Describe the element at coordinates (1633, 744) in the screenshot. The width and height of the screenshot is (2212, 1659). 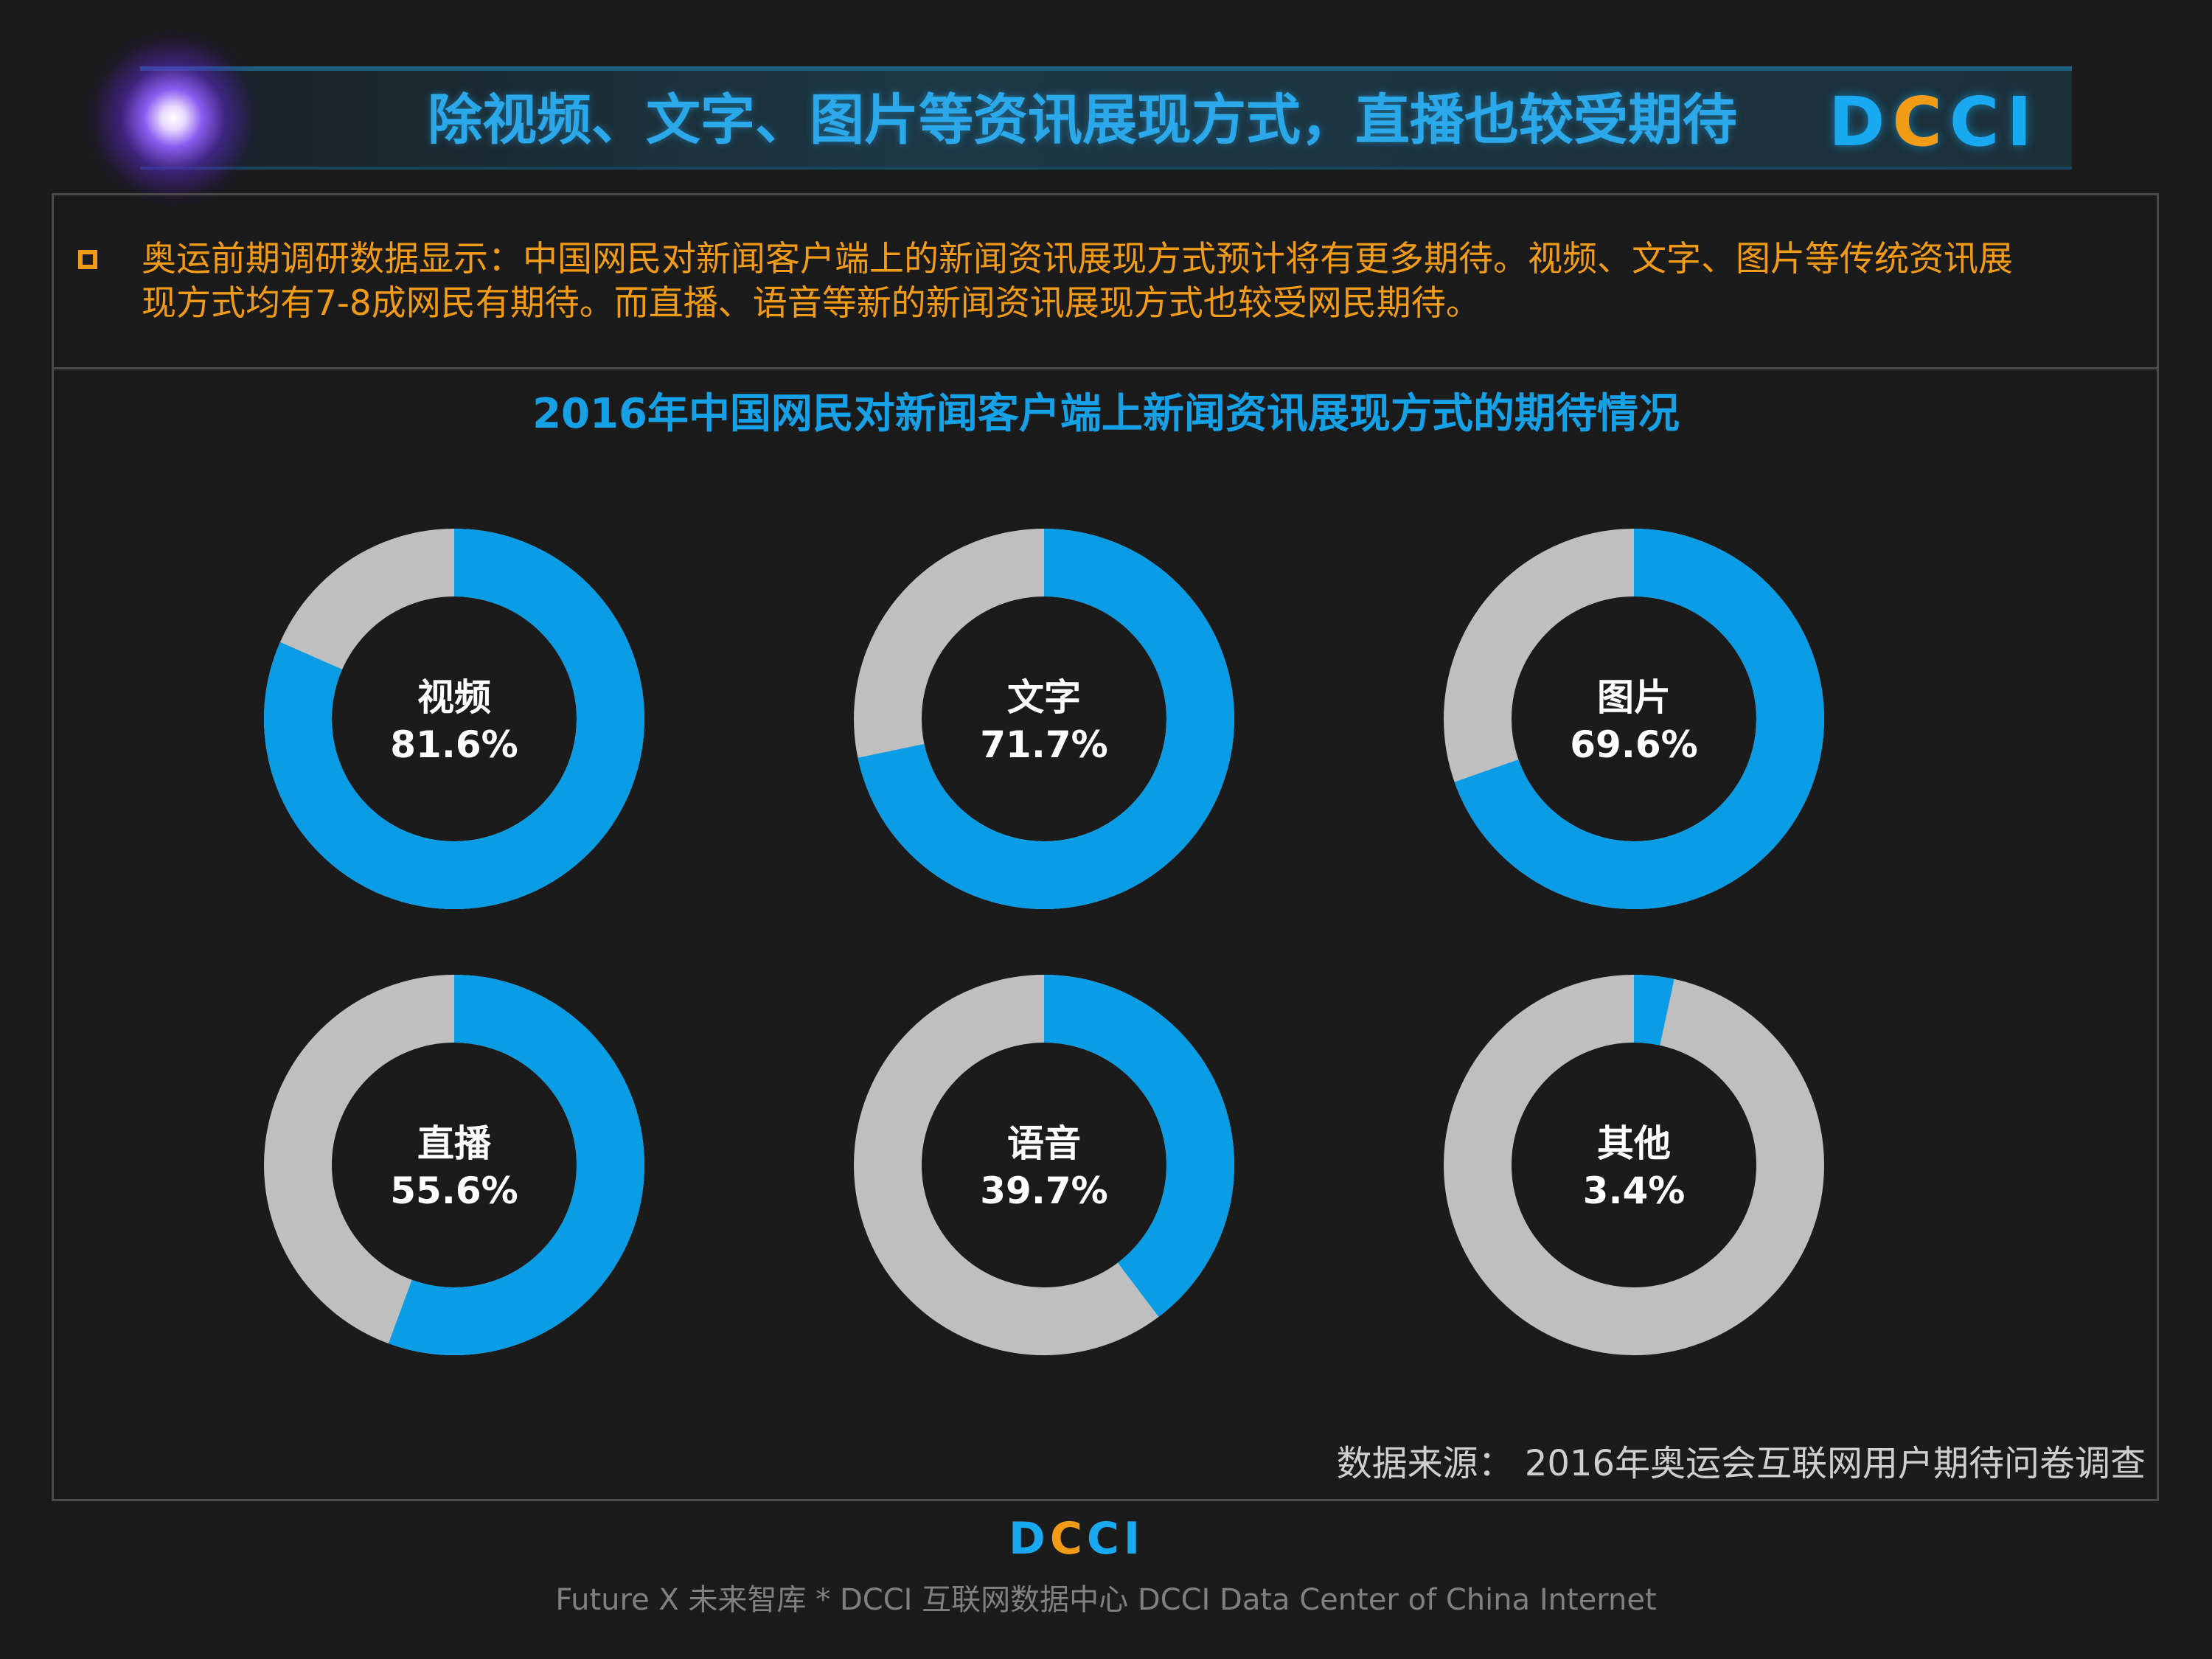
I see `donut-value-label: 69.6%` at that location.